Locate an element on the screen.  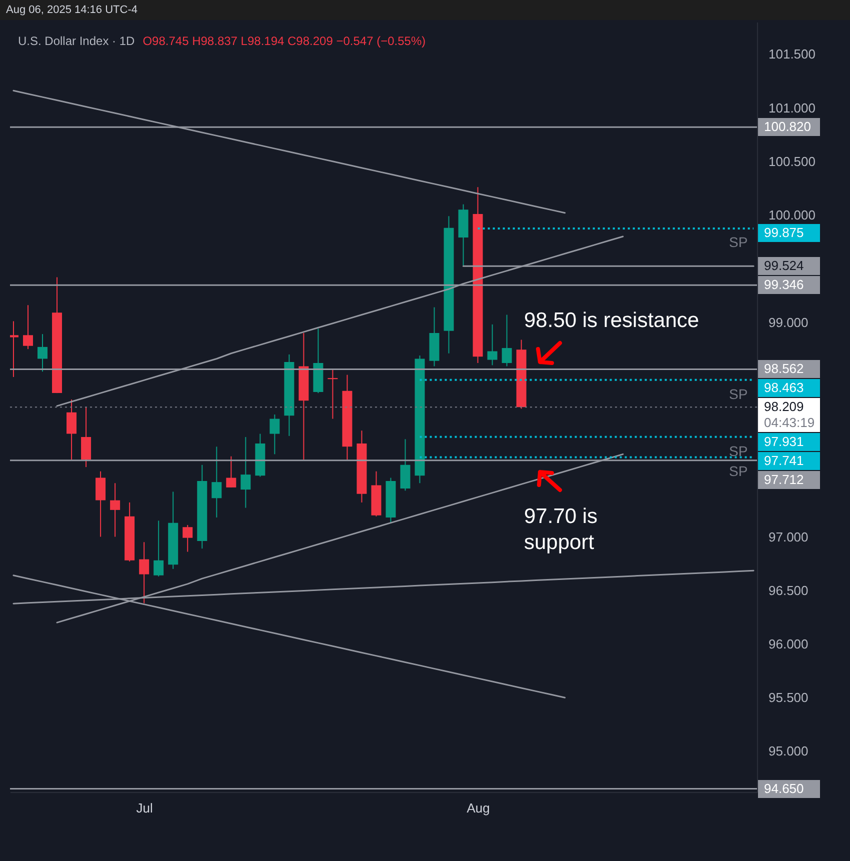
text: O98.745 H98.837 L98.194 C98.209 −0.547 (−0.55%) is located at coordinates (284, 41).